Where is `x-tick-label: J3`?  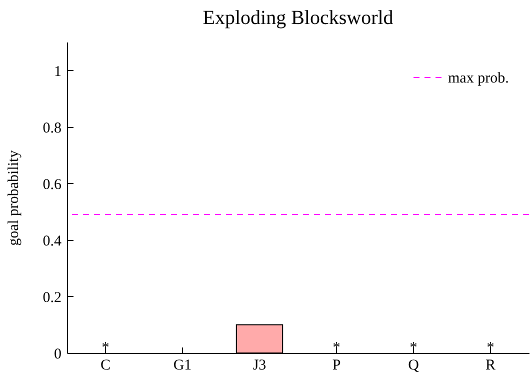
x-tick-label: J3 is located at coordinates (259, 366).